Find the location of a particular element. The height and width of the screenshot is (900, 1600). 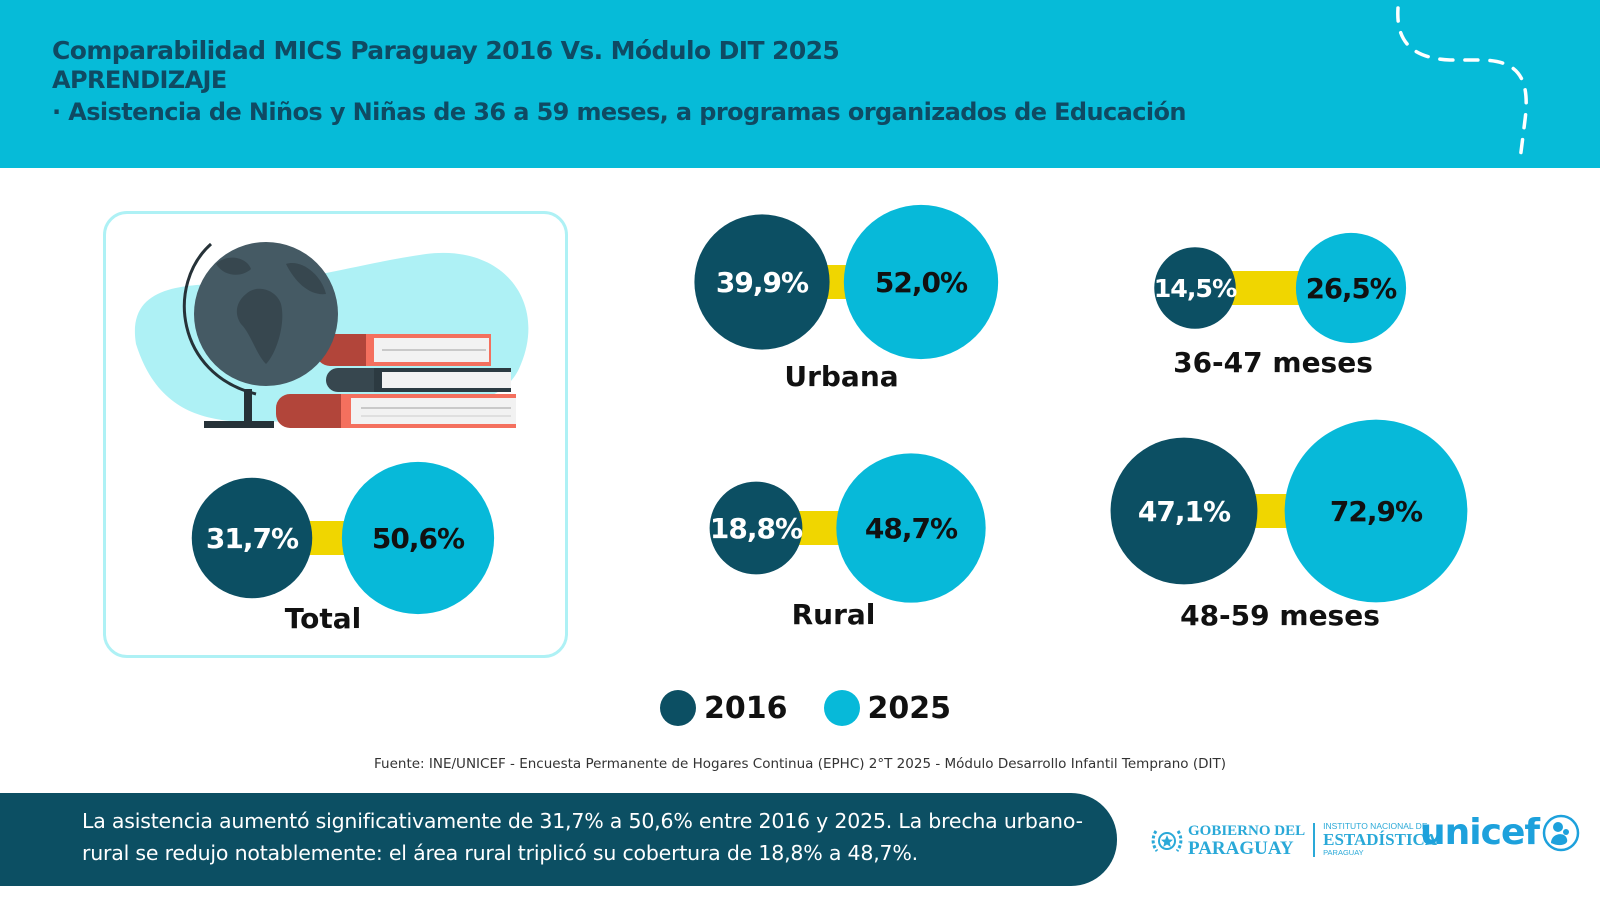

value-label-2016-total: 31,7% is located at coordinates (252, 538).